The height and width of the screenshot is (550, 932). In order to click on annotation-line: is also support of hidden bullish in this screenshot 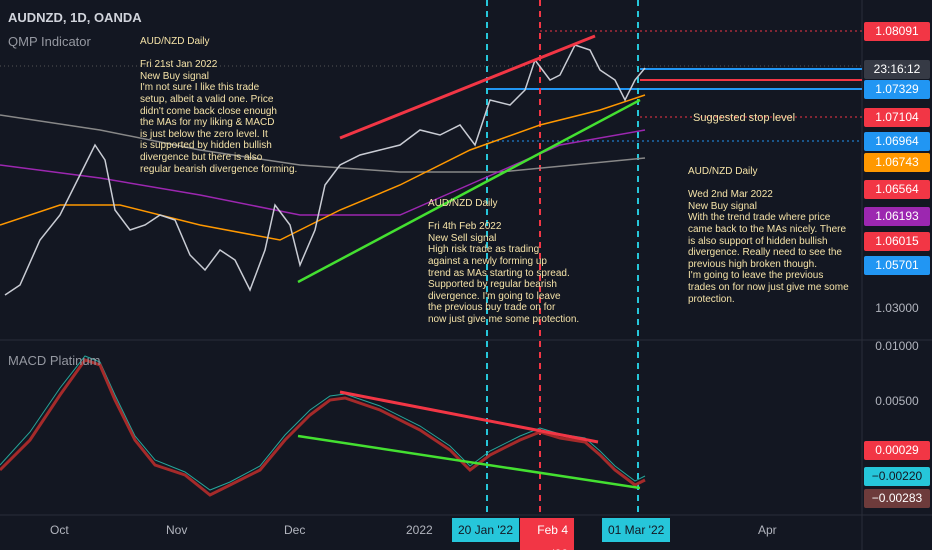, I will do `click(758, 241)`.